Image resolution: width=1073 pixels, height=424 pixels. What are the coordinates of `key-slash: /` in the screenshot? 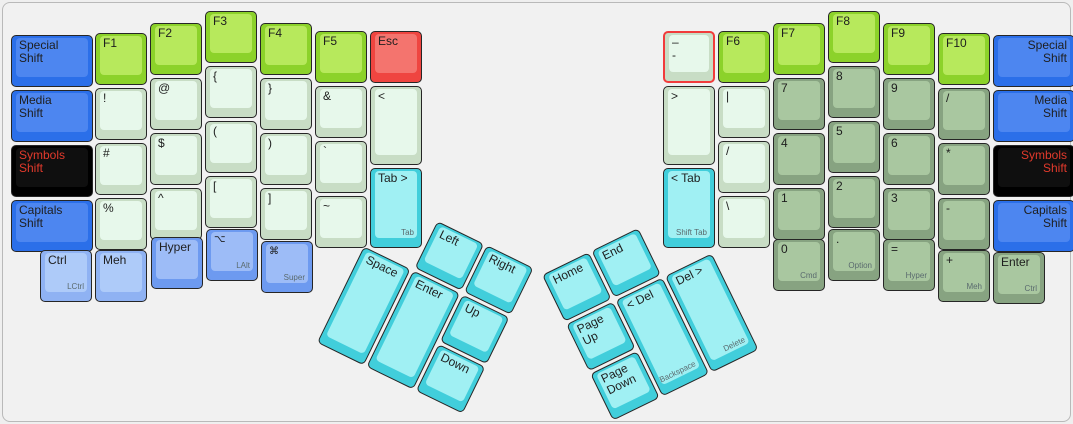 It's located at (744, 167).